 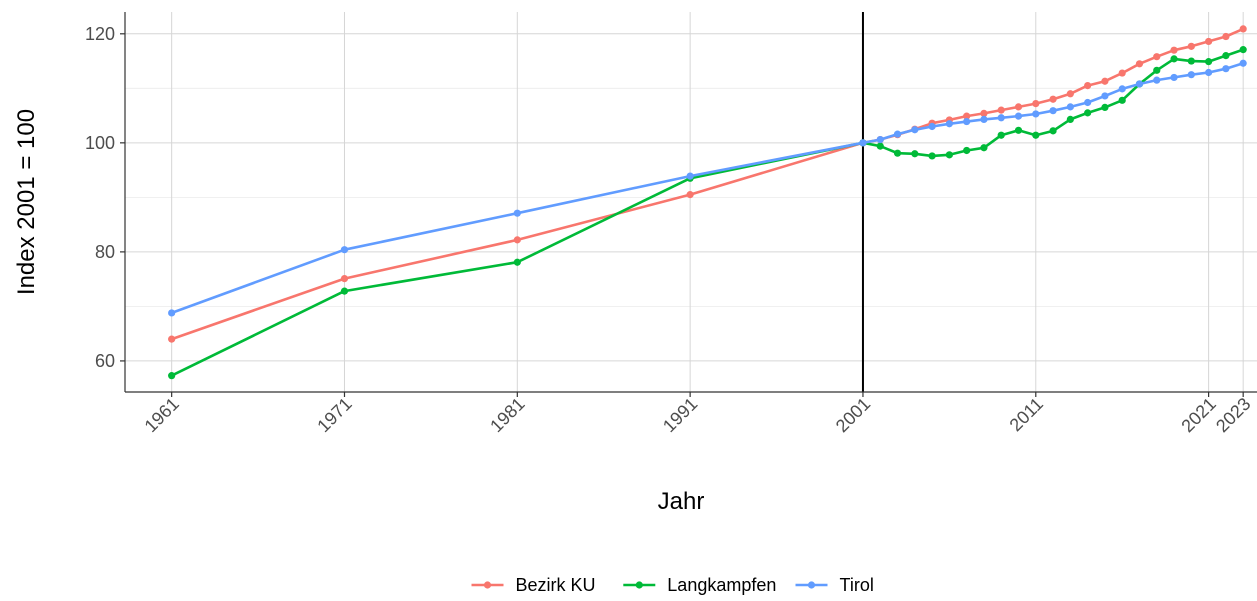 I want to click on legend-label: Langkampfen, so click(x=721, y=585).